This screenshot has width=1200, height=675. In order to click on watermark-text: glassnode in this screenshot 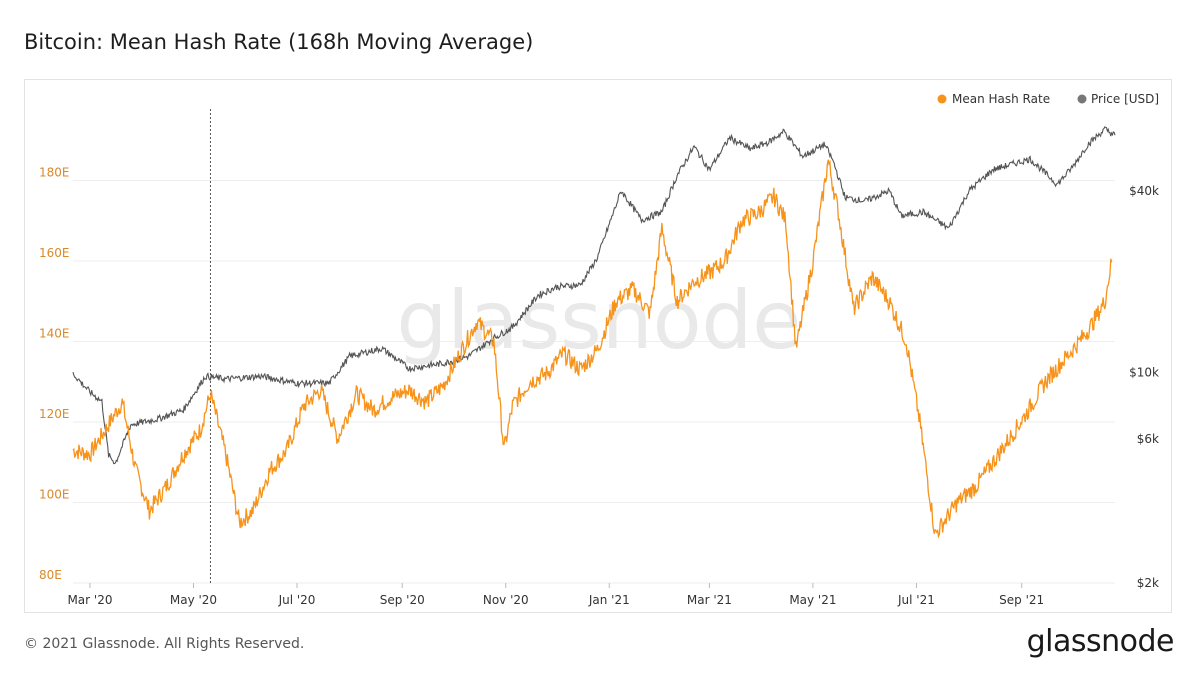, I will do `click(598, 320)`.